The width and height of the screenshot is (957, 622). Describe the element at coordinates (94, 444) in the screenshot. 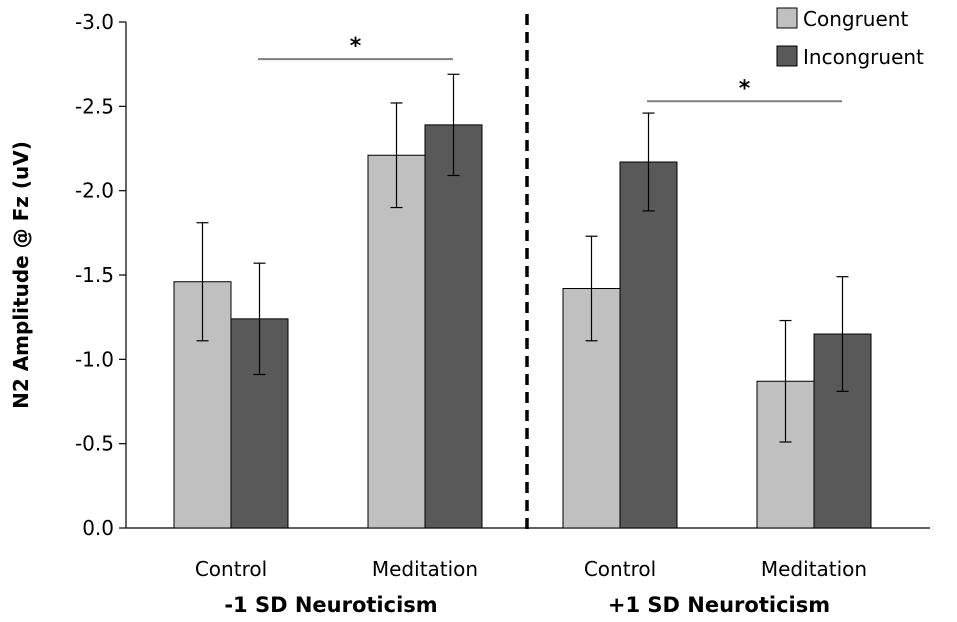

I see `y-tick-label: -0.5` at that location.